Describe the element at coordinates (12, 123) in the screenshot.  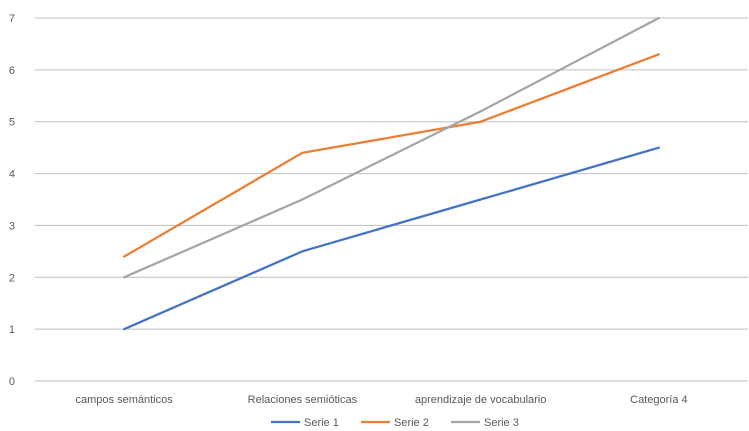
I see `y-tick-label: 5` at that location.